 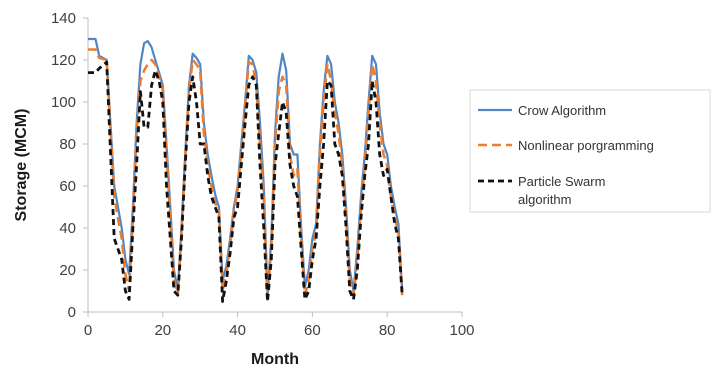 What do you see at coordinates (562, 110) in the screenshot?
I see `legend-label-crow-algorithm: Crow Algorithm` at bounding box center [562, 110].